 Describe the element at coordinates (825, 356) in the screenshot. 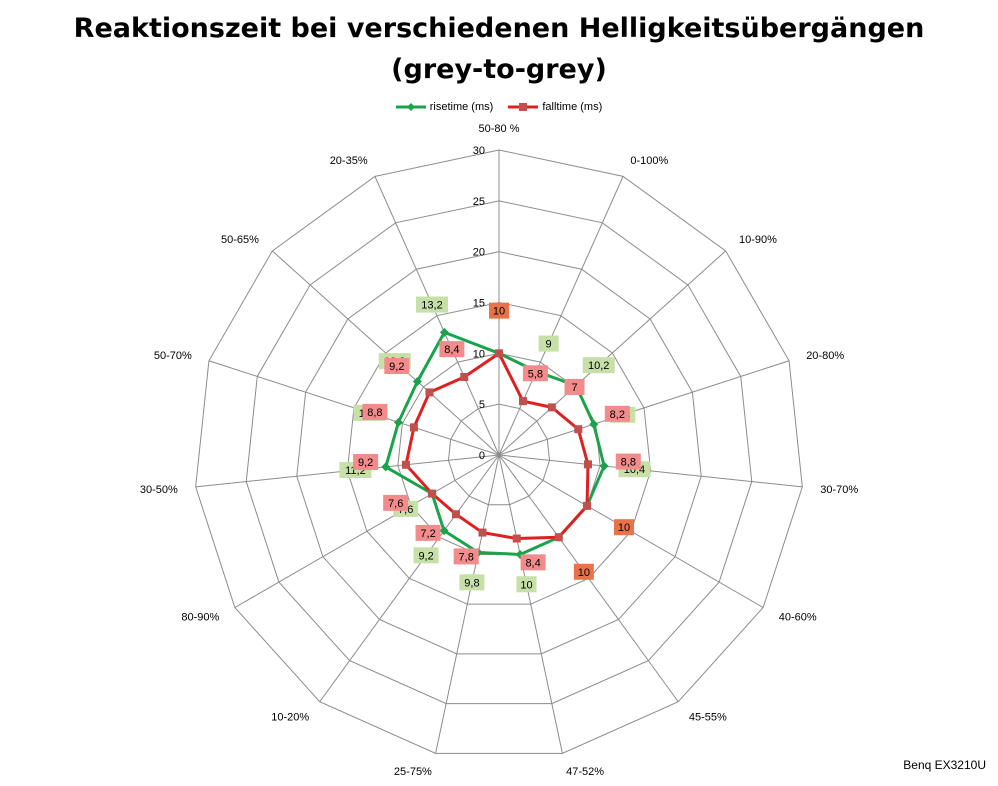

I see `category-label: 20-80%` at that location.